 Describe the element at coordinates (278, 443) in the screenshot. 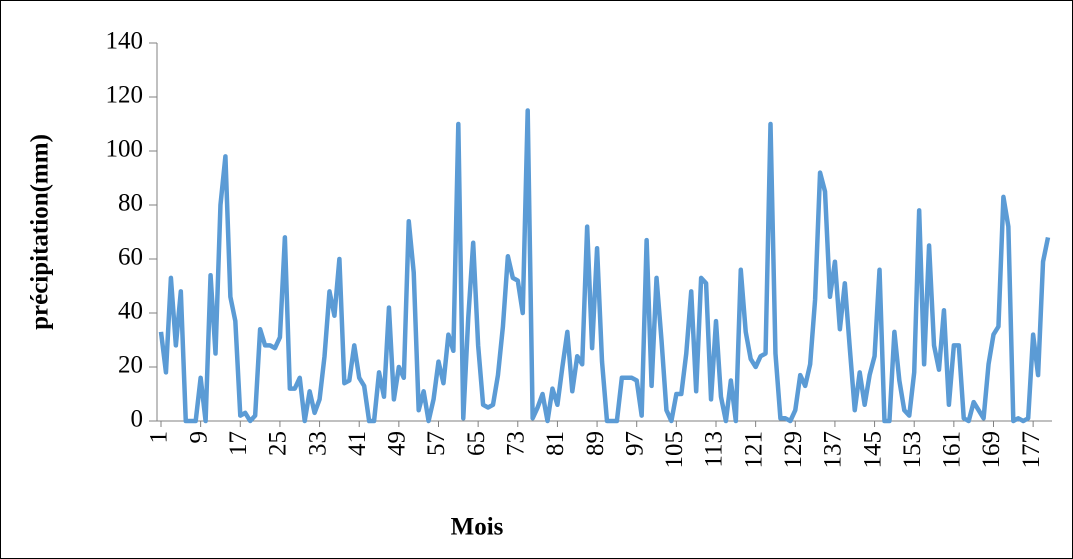

I see `x-tick-label: 25` at that location.